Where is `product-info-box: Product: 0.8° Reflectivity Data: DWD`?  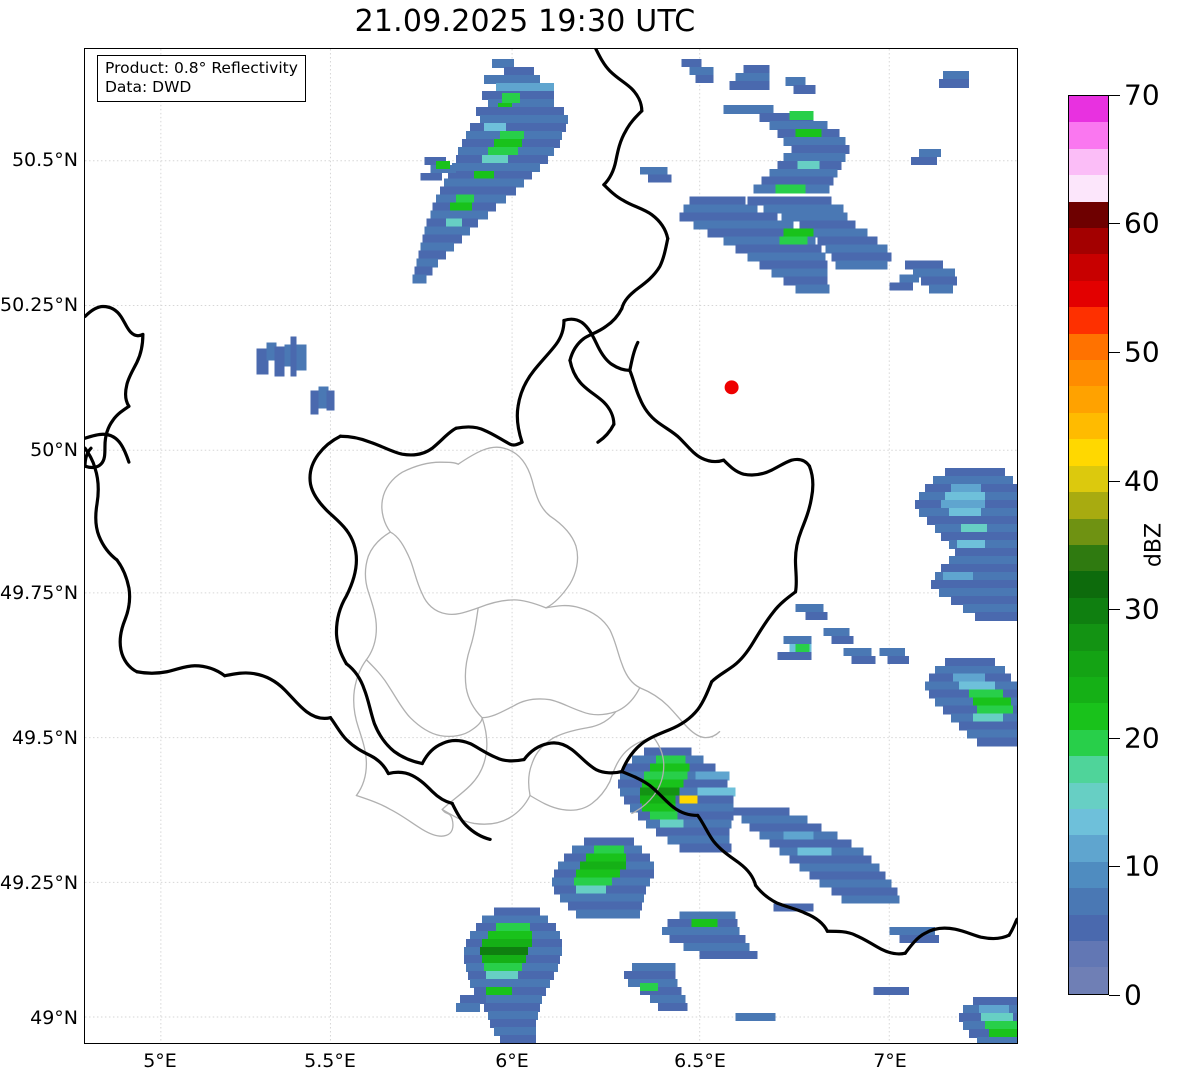 product-info-box: Product: 0.8° Reflectivity Data: DWD is located at coordinates (201, 78).